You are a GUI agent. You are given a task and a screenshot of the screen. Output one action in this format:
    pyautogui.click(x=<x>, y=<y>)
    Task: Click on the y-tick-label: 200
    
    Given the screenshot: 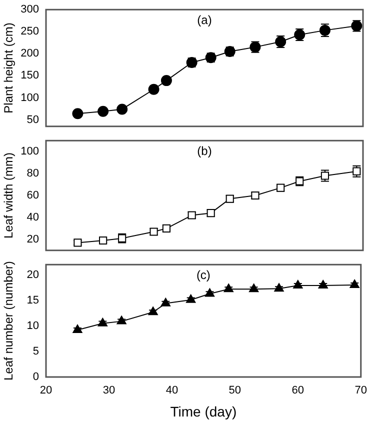 What is the action you would take?
    pyautogui.click(x=29, y=54)
    